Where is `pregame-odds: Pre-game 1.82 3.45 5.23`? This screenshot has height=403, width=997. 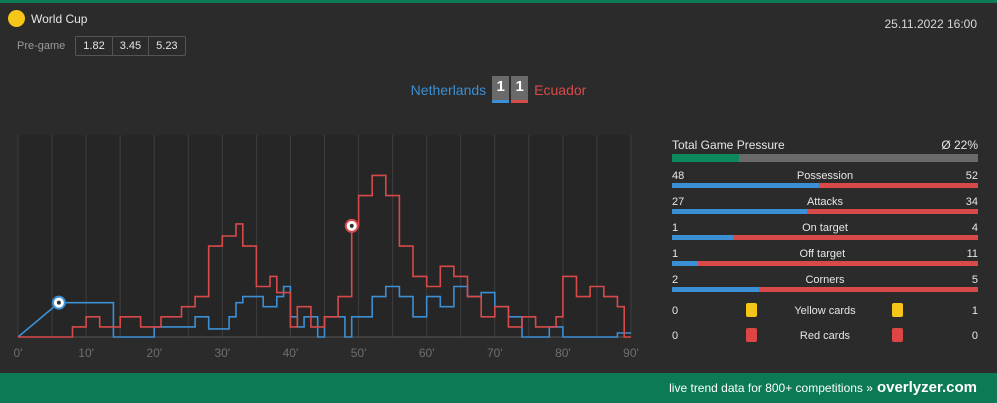
pregame-odds: Pre-game 1.82 3.45 5.23 is located at coordinates (101, 46).